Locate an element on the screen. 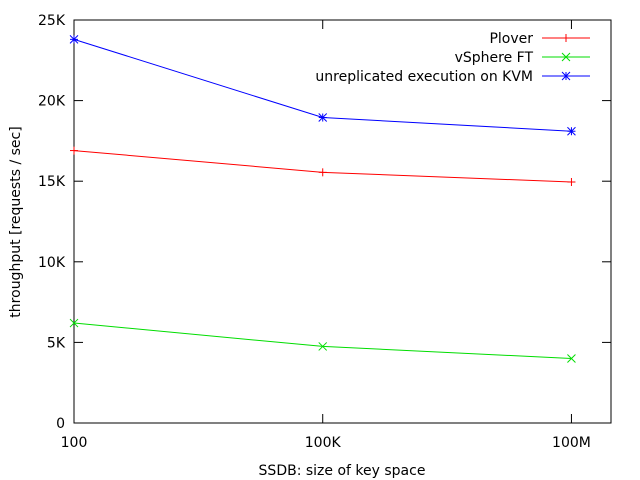 The height and width of the screenshot is (480, 640). legend-label-vsphere-ft: vSphere FT is located at coordinates (494, 58).